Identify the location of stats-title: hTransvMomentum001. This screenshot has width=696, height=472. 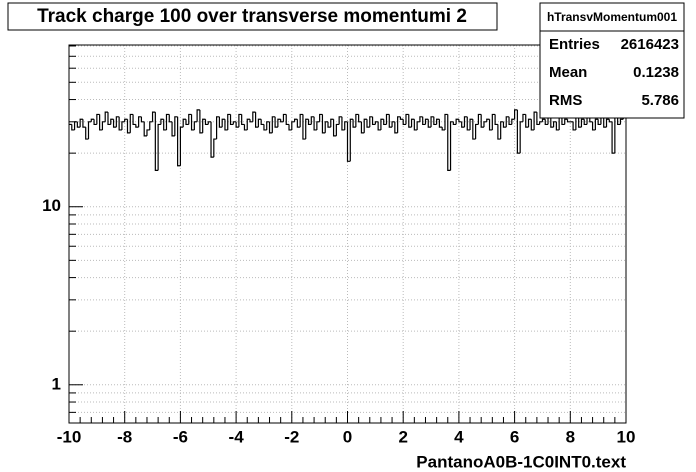
(612, 17).